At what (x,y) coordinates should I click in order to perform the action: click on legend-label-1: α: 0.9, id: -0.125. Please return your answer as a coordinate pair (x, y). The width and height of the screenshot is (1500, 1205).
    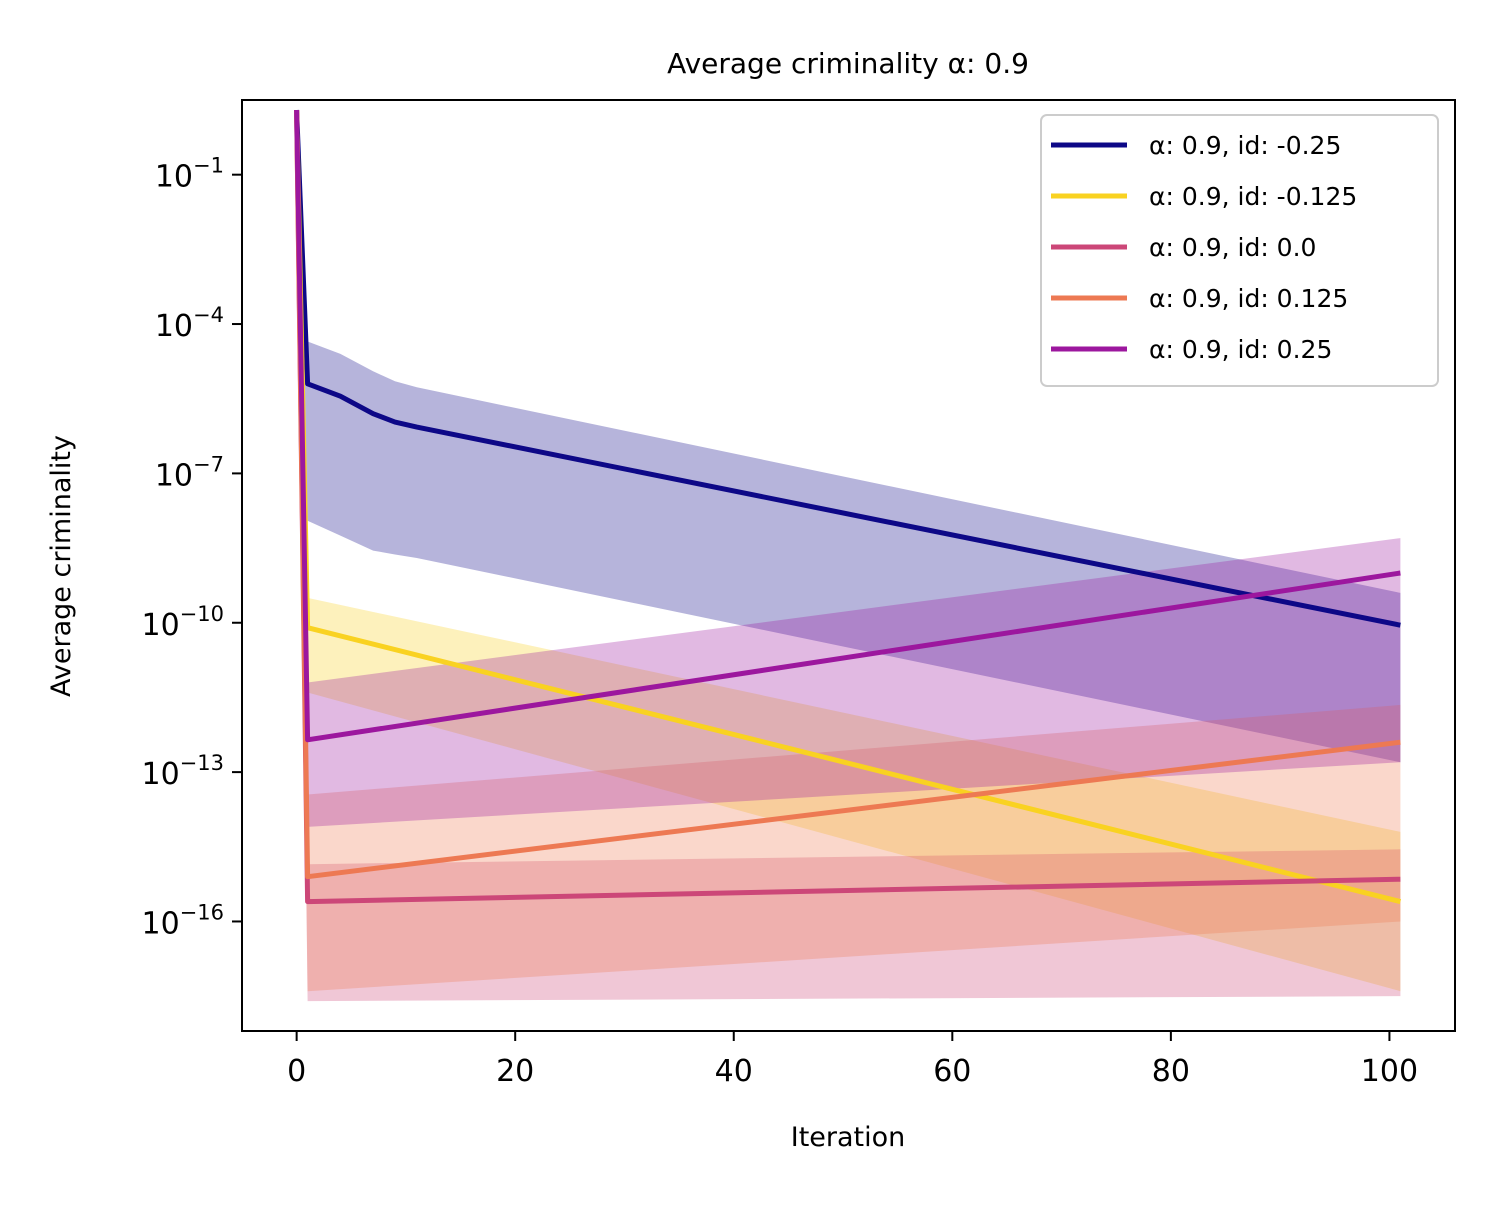
    Looking at the image, I should click on (1253, 196).